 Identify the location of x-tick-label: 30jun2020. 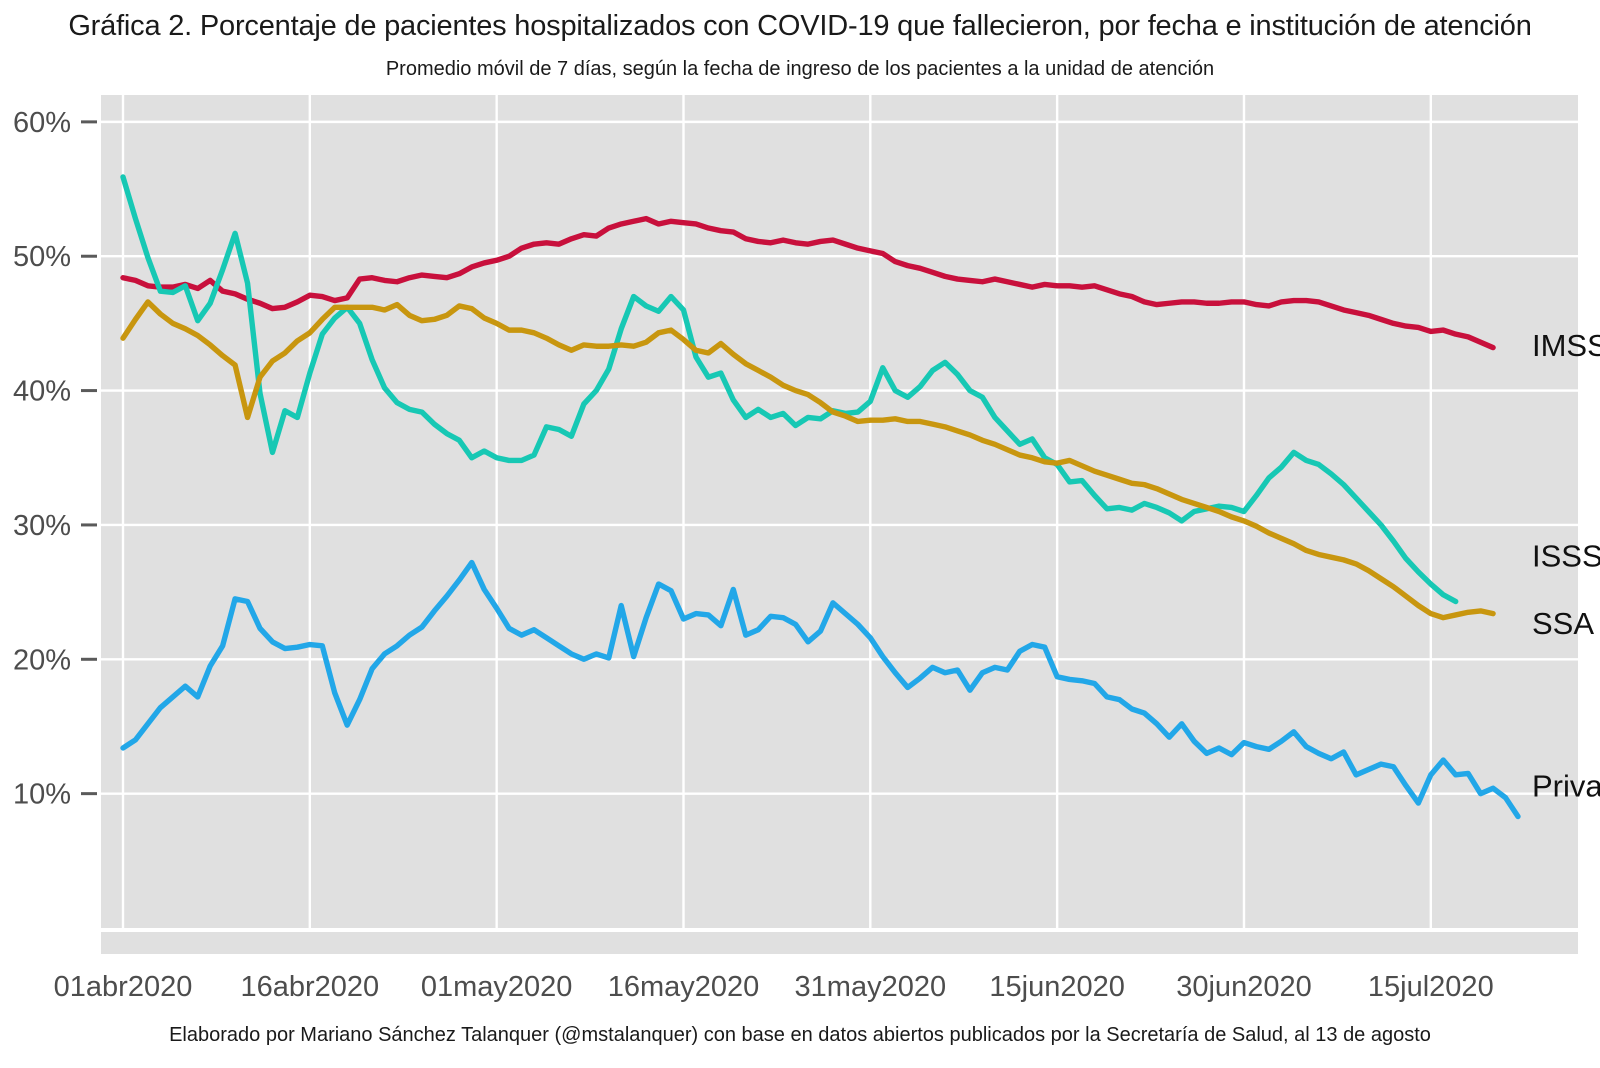
(1243, 987).